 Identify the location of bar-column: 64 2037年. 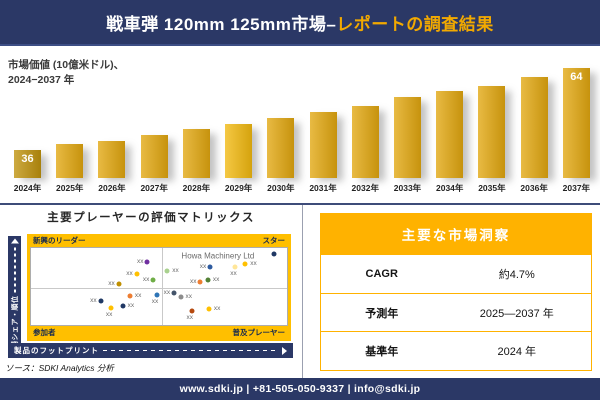
(576, 130).